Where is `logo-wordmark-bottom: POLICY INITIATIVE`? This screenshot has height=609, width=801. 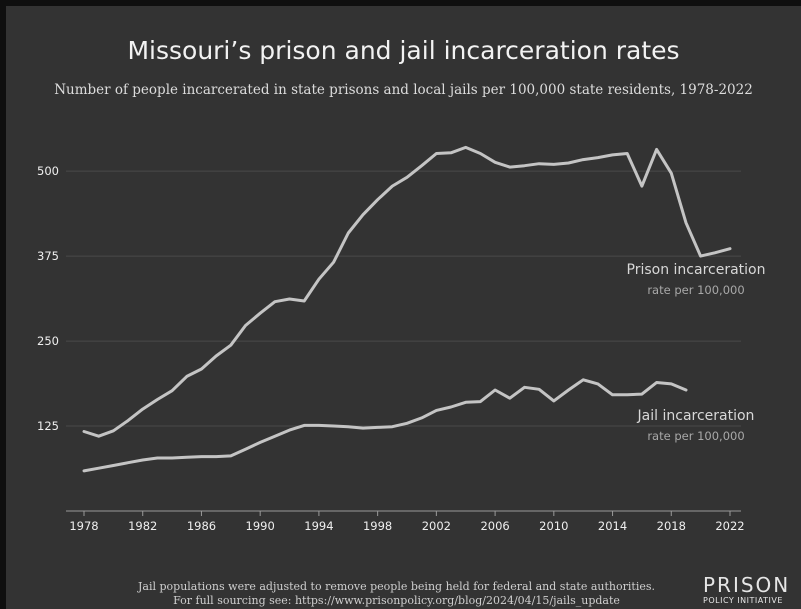 logo-wordmark-bottom: POLICY INITIATIVE is located at coordinates (743, 600).